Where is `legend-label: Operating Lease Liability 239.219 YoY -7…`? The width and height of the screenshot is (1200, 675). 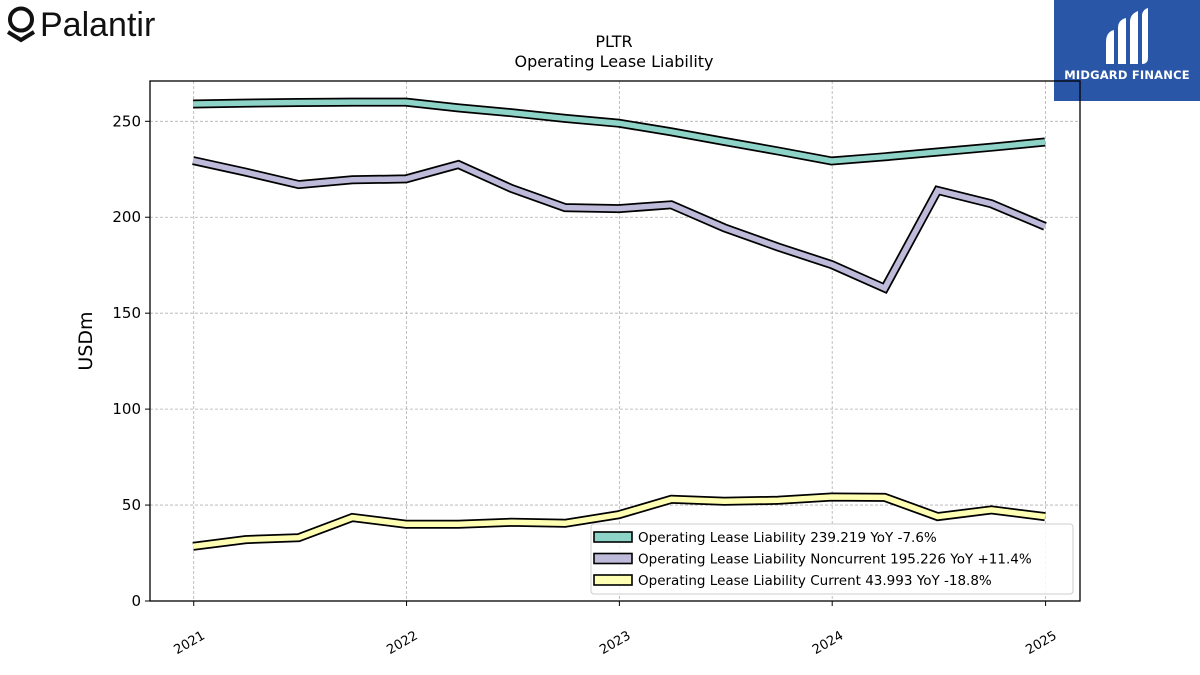
legend-label: Operating Lease Liability 239.219 YoY -7… is located at coordinates (787, 538).